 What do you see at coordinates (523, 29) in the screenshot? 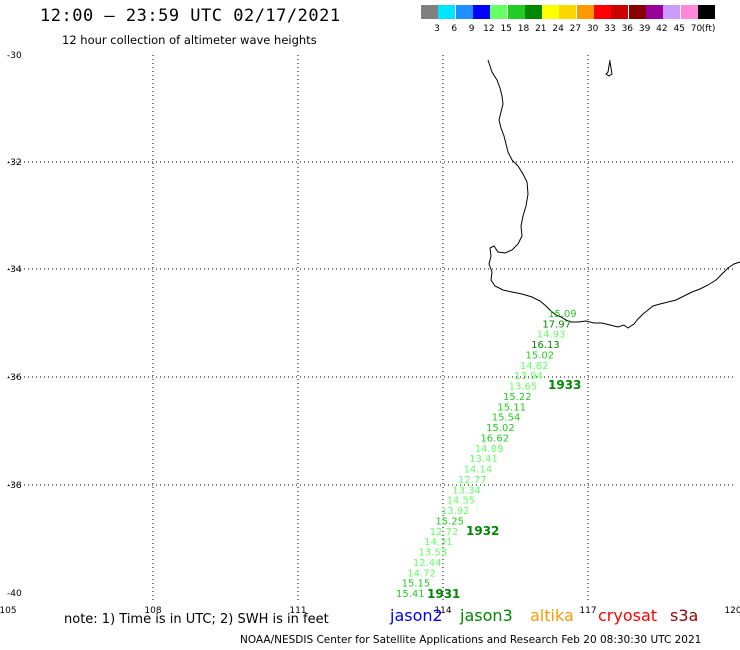
I see `legend-label: 18` at bounding box center [523, 29].